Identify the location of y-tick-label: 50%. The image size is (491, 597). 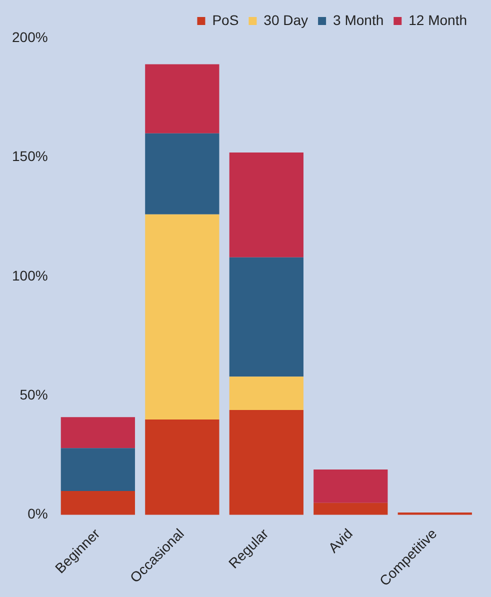
(34, 394).